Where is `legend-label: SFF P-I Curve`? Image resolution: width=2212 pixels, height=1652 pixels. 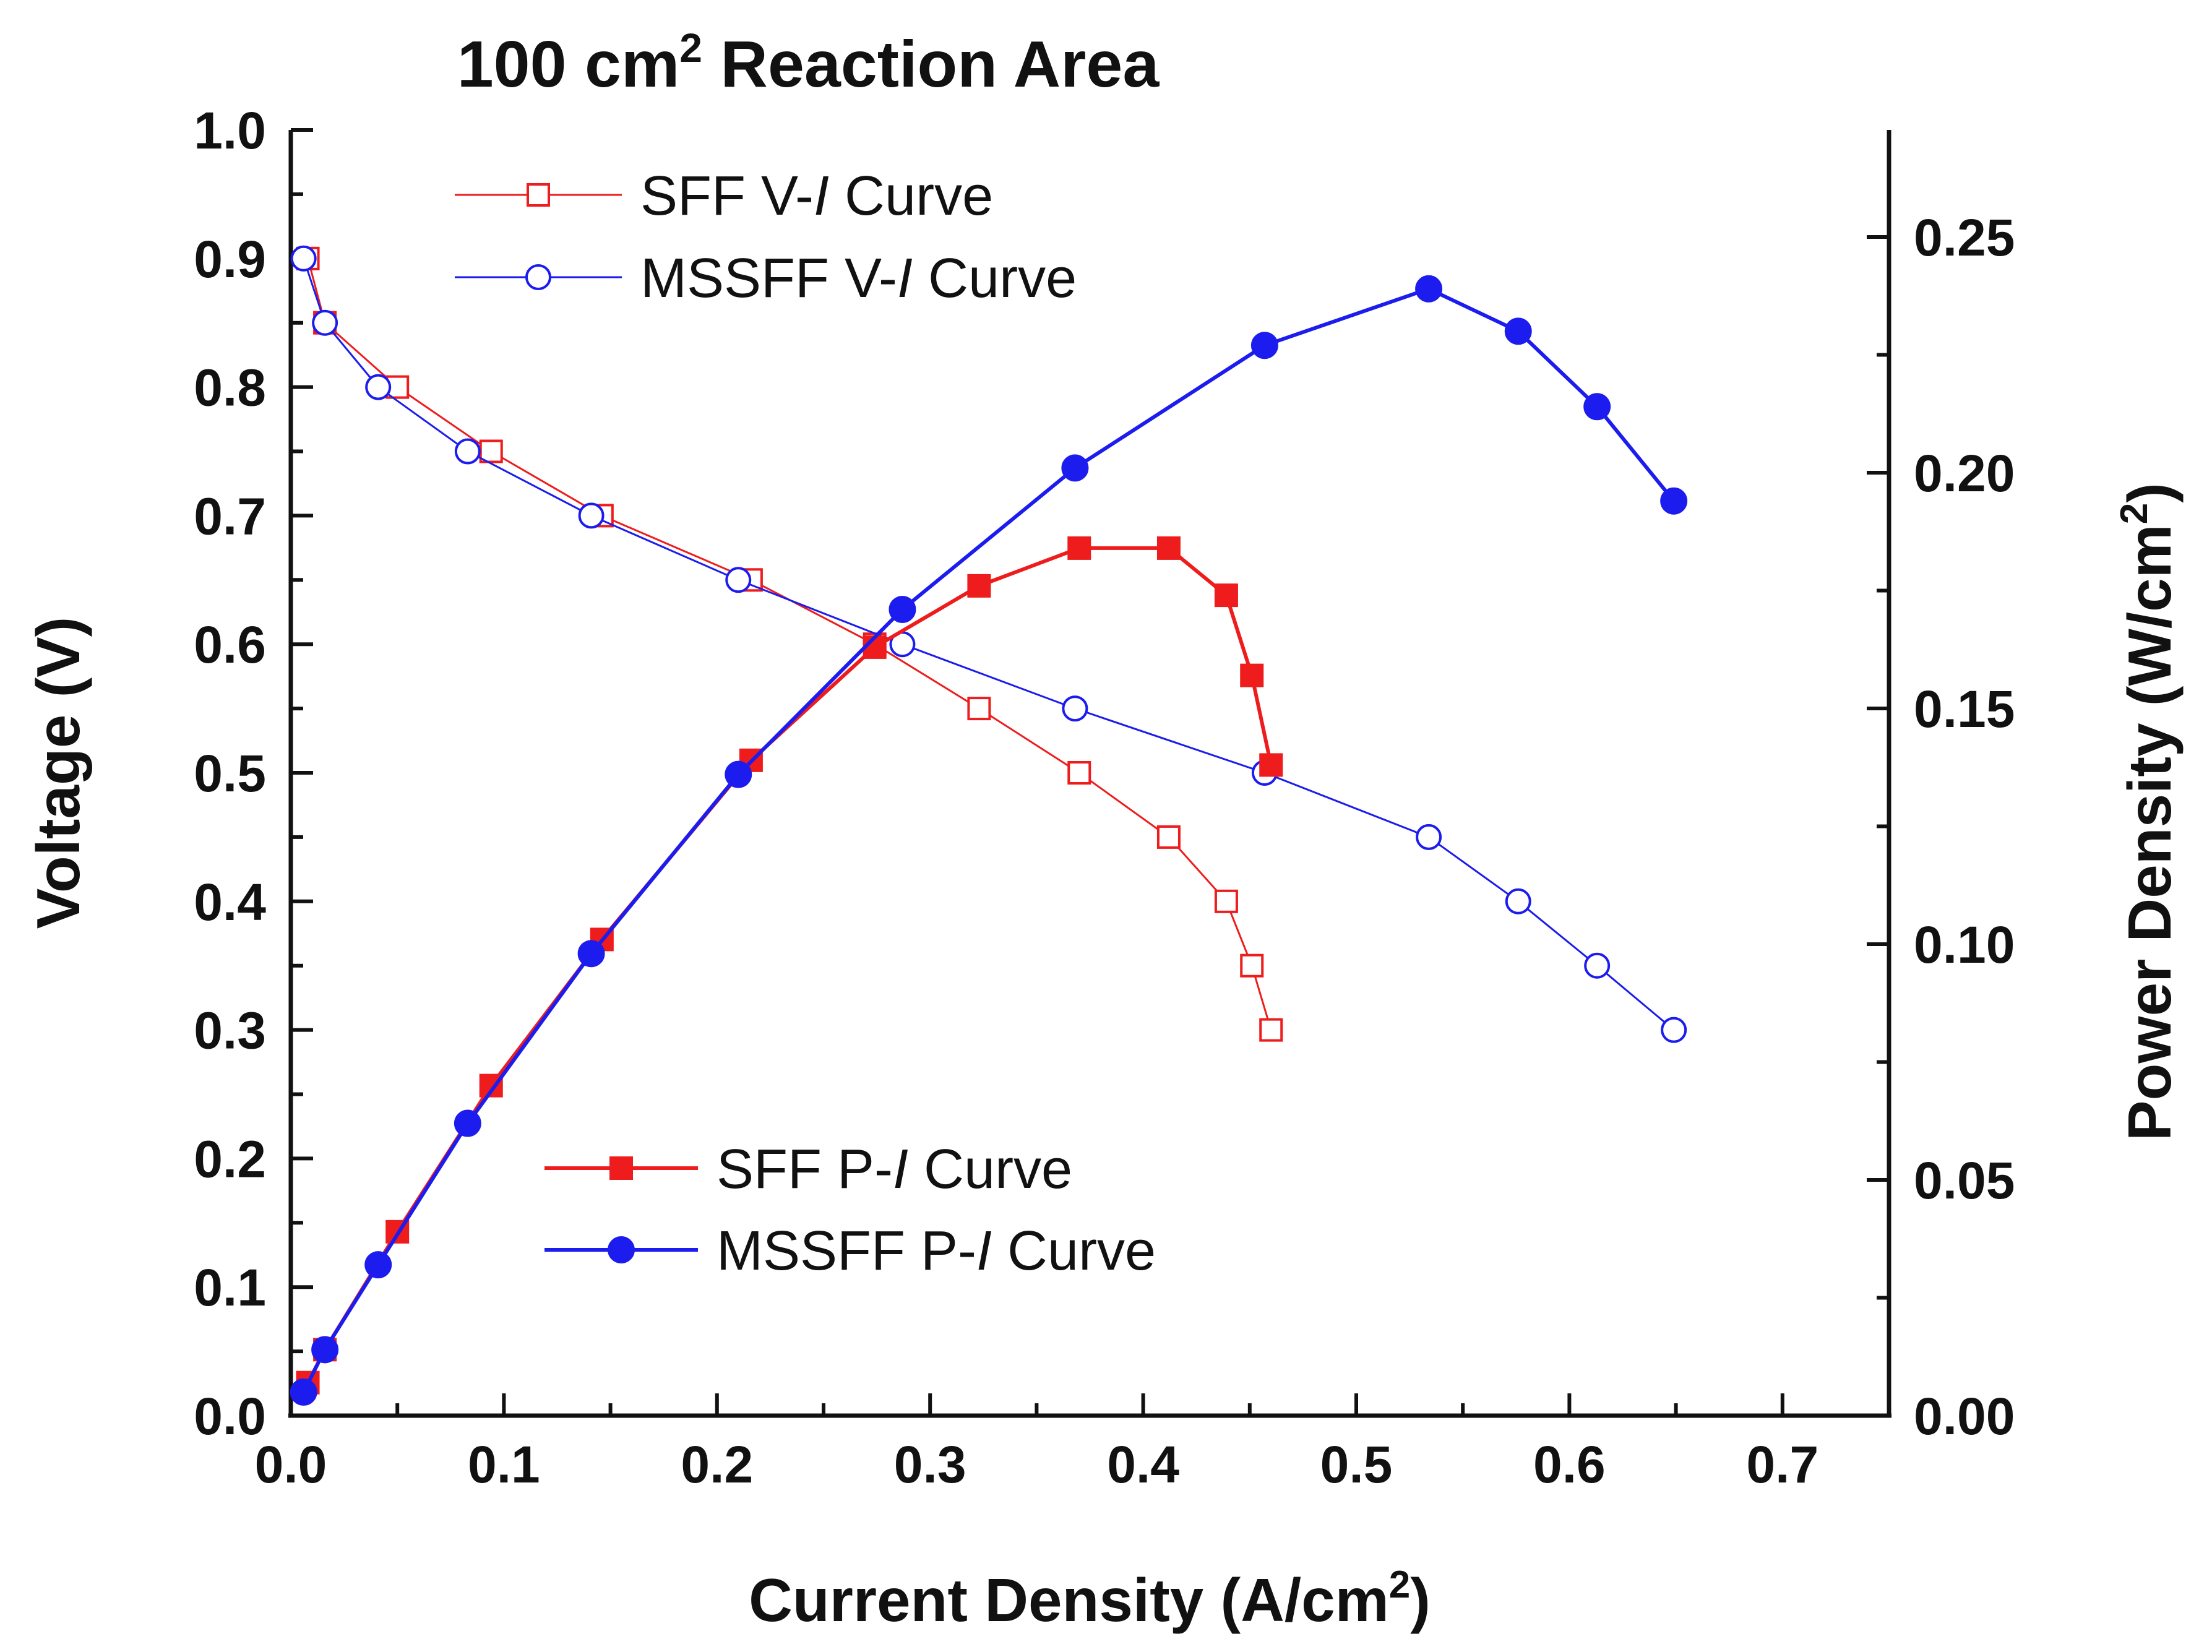
legend-label: SFF P-I Curve is located at coordinates (895, 1169).